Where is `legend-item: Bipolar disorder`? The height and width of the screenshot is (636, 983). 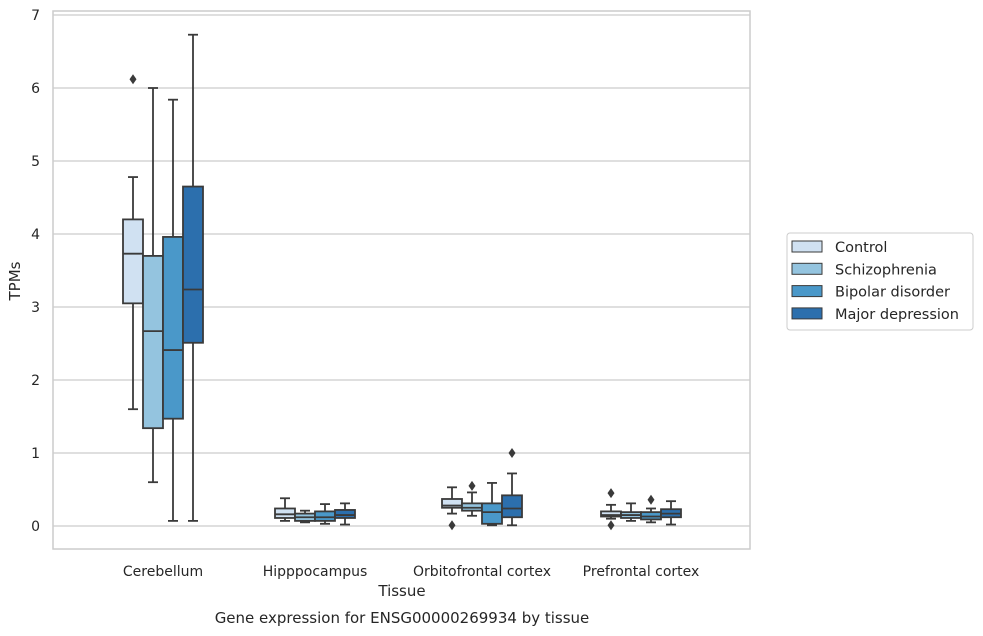 legend-item: Bipolar disorder is located at coordinates (870, 293).